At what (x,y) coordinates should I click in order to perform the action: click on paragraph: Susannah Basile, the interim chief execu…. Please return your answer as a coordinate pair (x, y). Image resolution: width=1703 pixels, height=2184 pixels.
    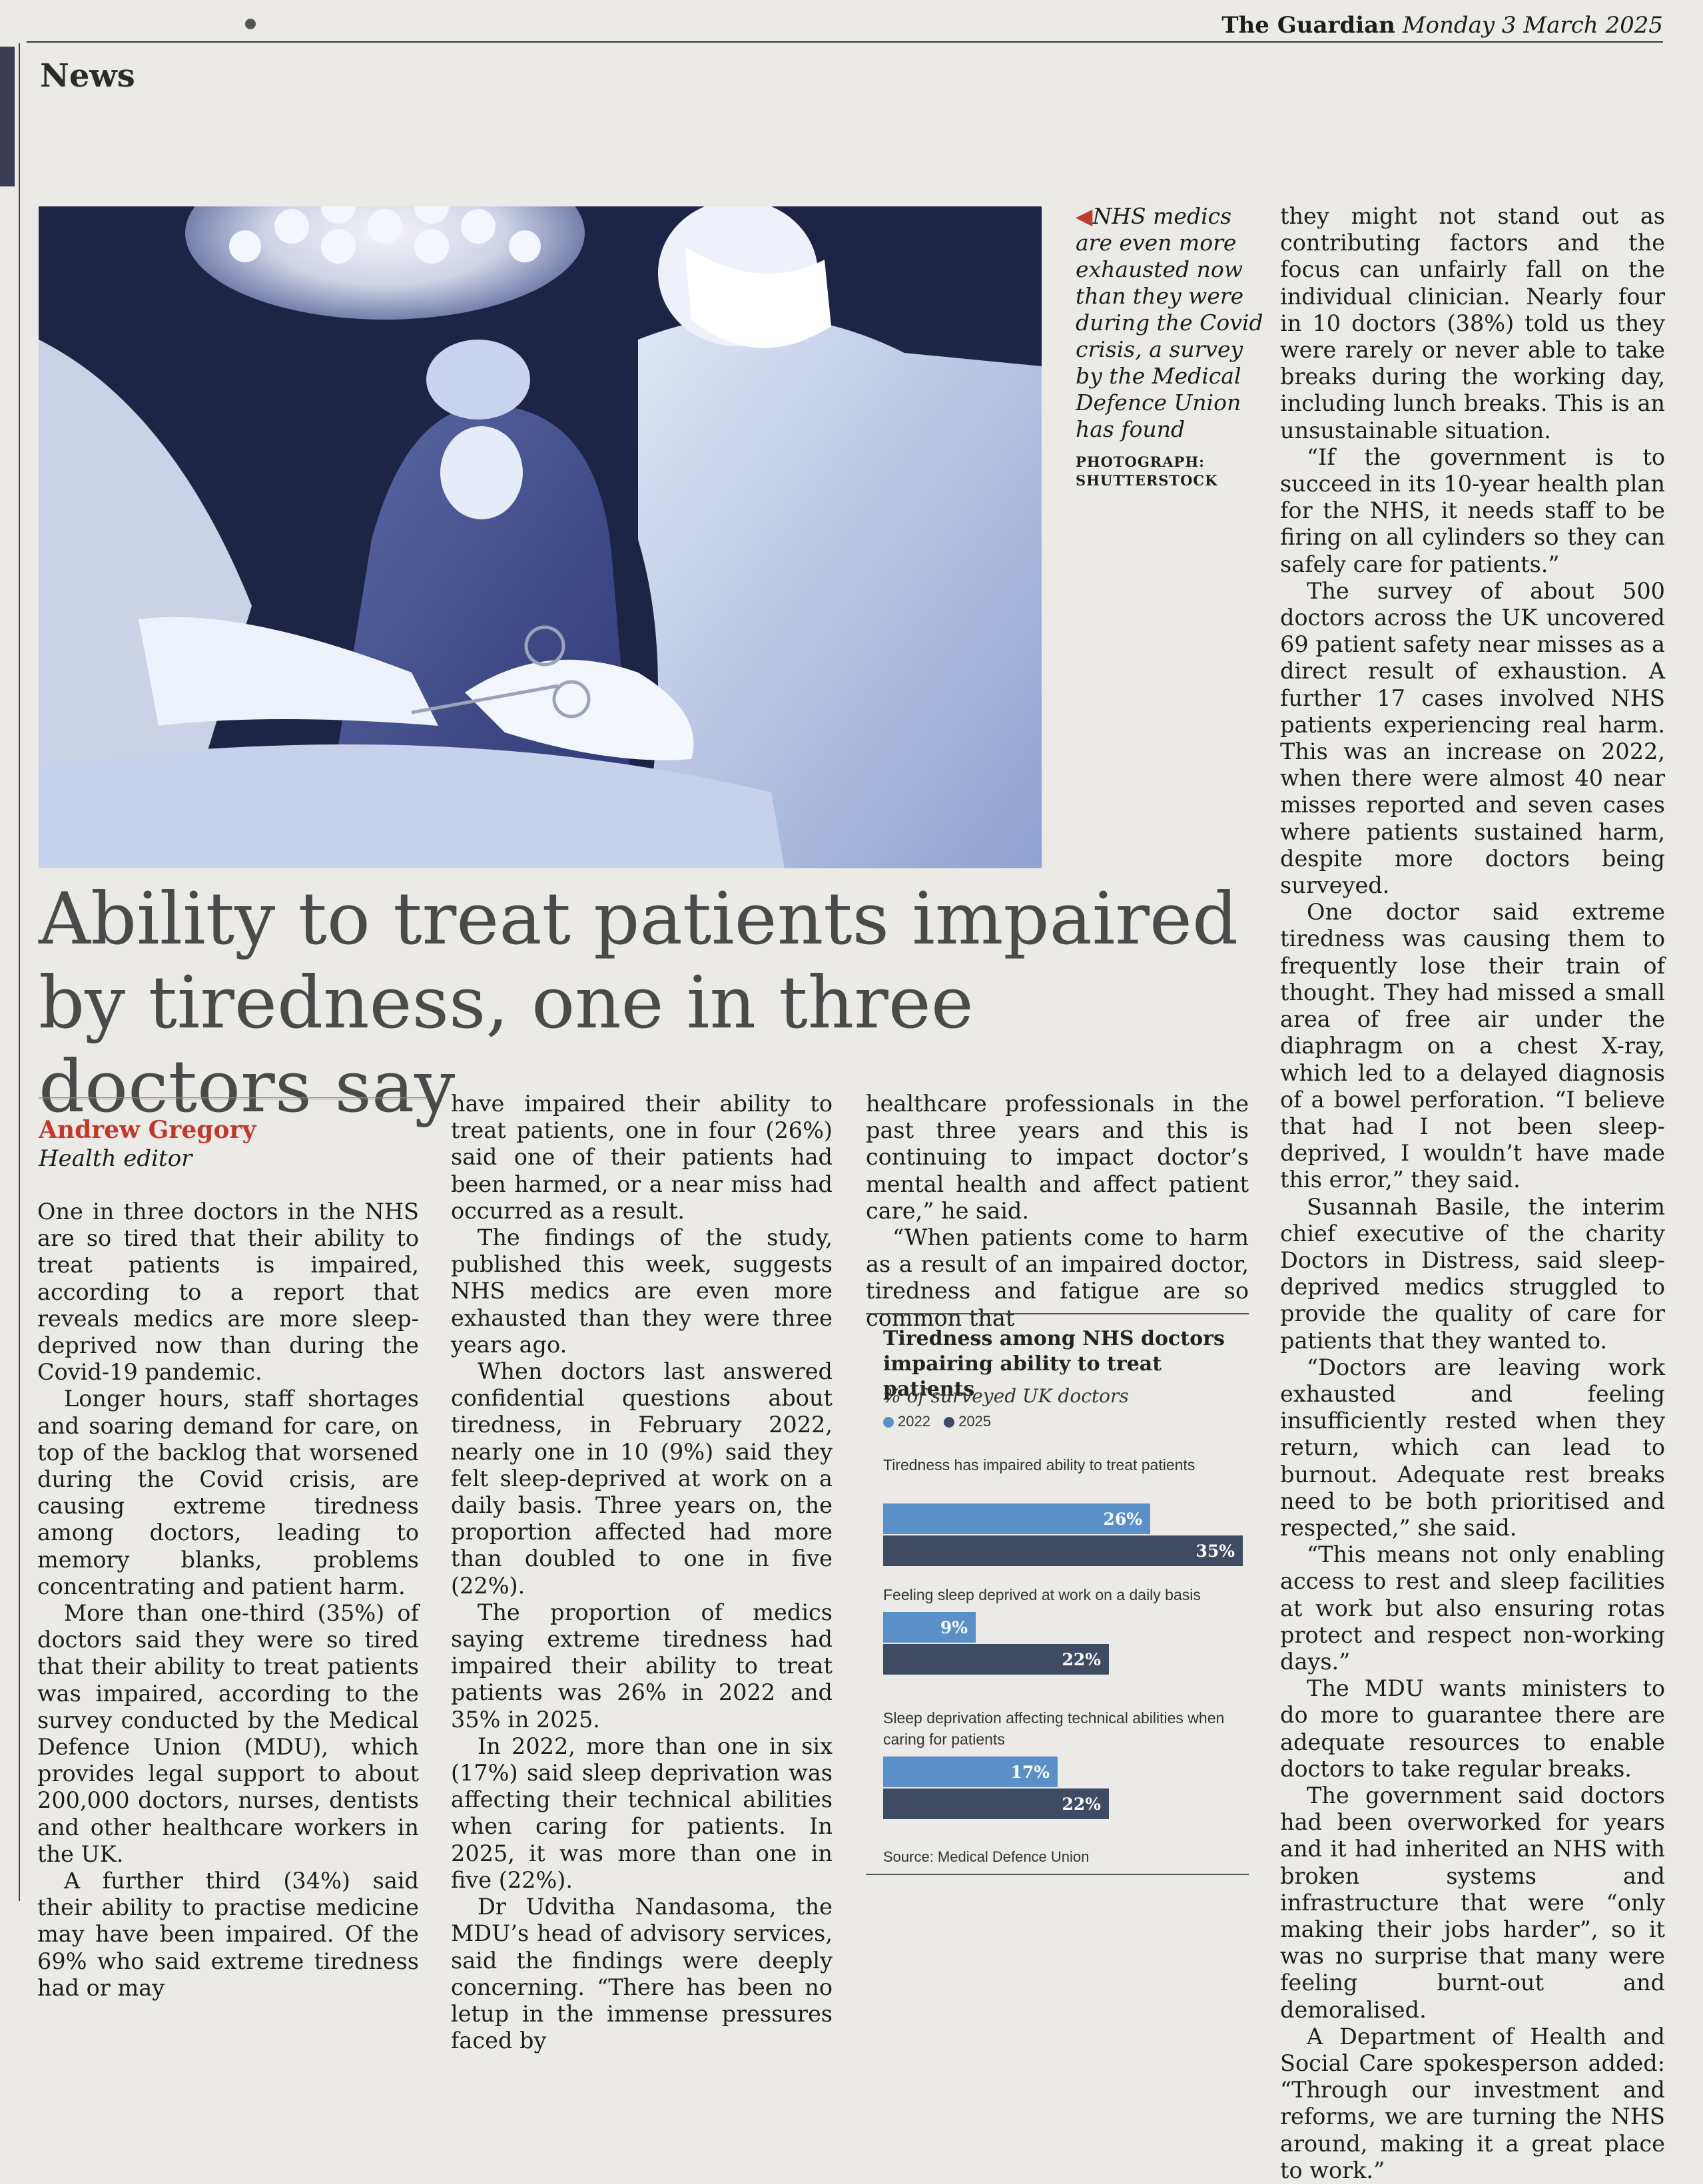
    Looking at the image, I should click on (1472, 1273).